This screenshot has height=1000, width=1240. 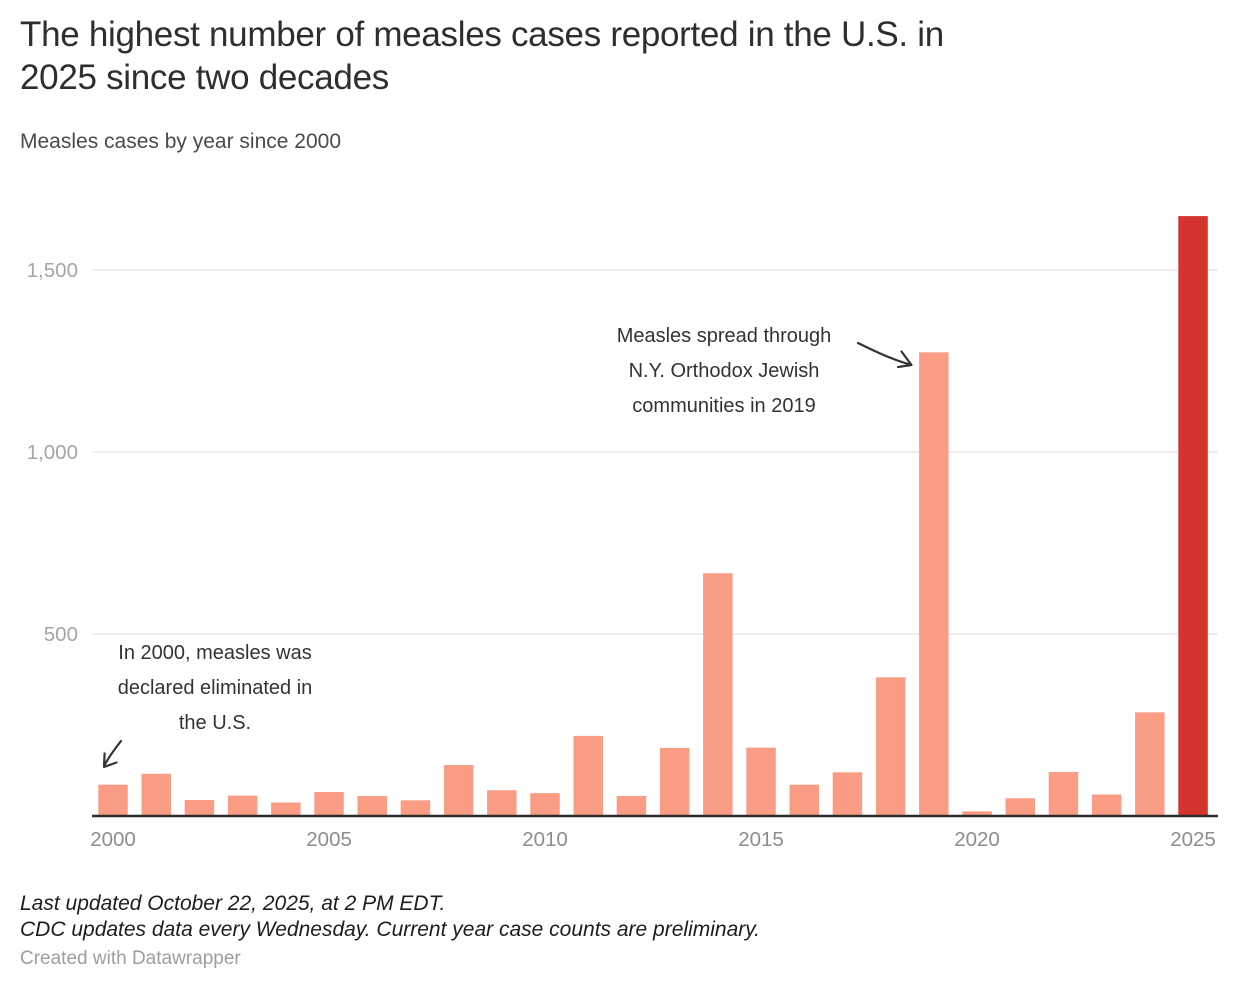 What do you see at coordinates (761, 839) in the screenshot?
I see `x-tick-label-2015: 2015` at bounding box center [761, 839].